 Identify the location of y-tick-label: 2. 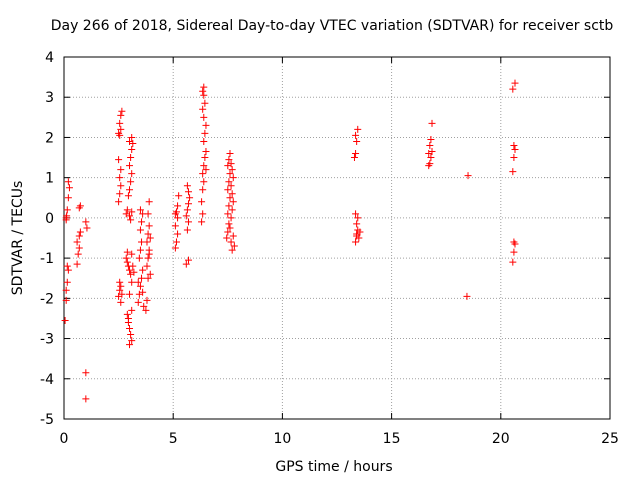
(49, 138).